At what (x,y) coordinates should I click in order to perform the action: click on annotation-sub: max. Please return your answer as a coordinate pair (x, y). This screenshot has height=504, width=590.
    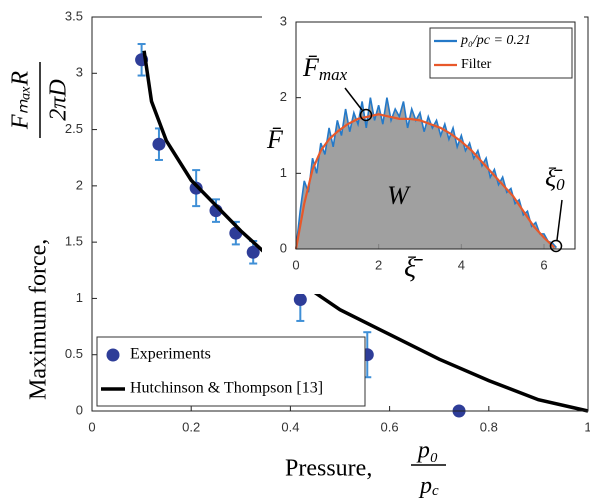
    Looking at the image, I should click on (333, 74).